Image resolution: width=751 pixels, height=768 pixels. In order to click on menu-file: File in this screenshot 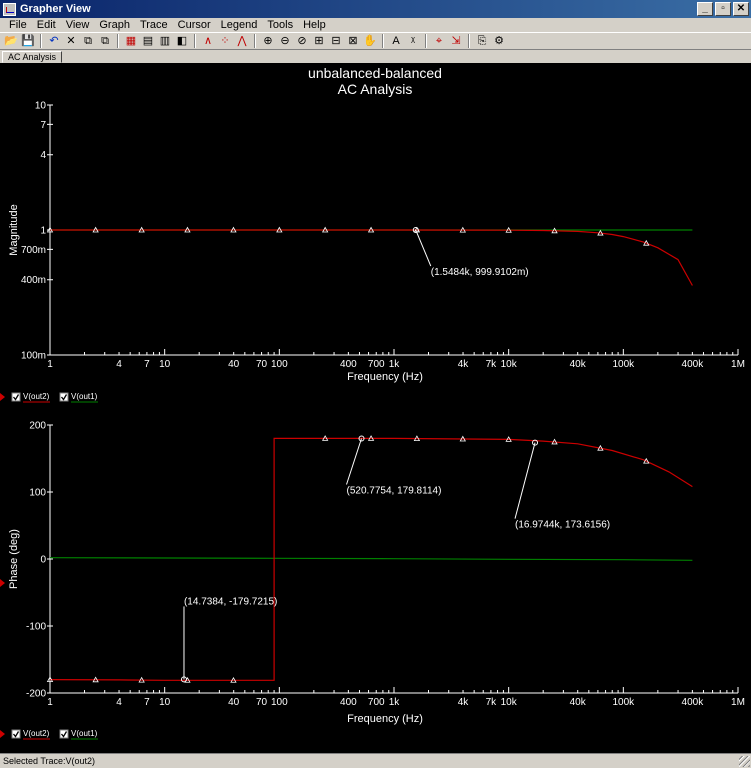, I will do `click(18, 25)`.